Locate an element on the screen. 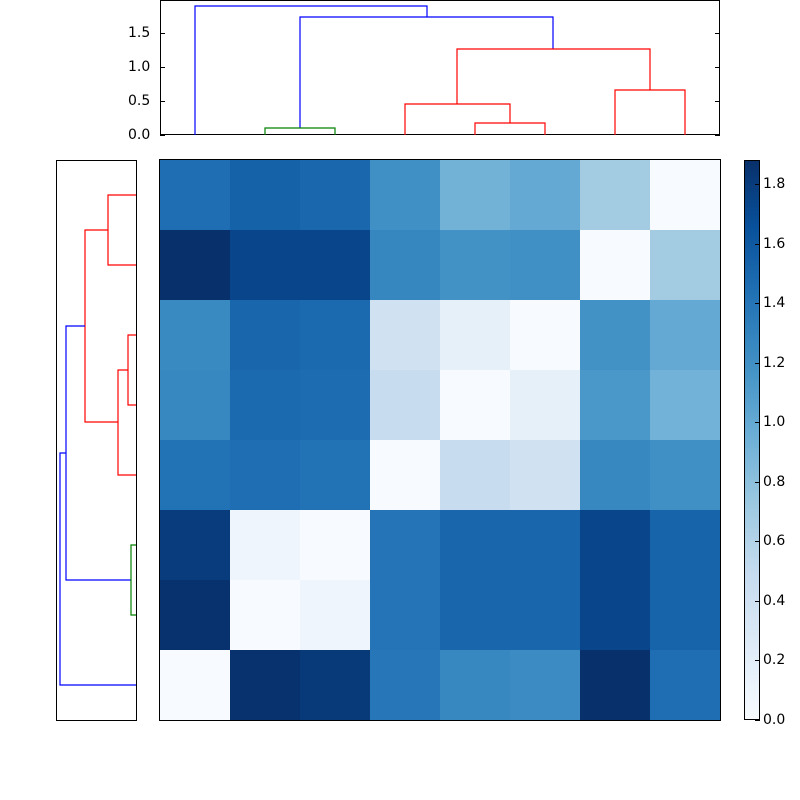  colorbar-tick-label: 1.0 is located at coordinates (774, 422).